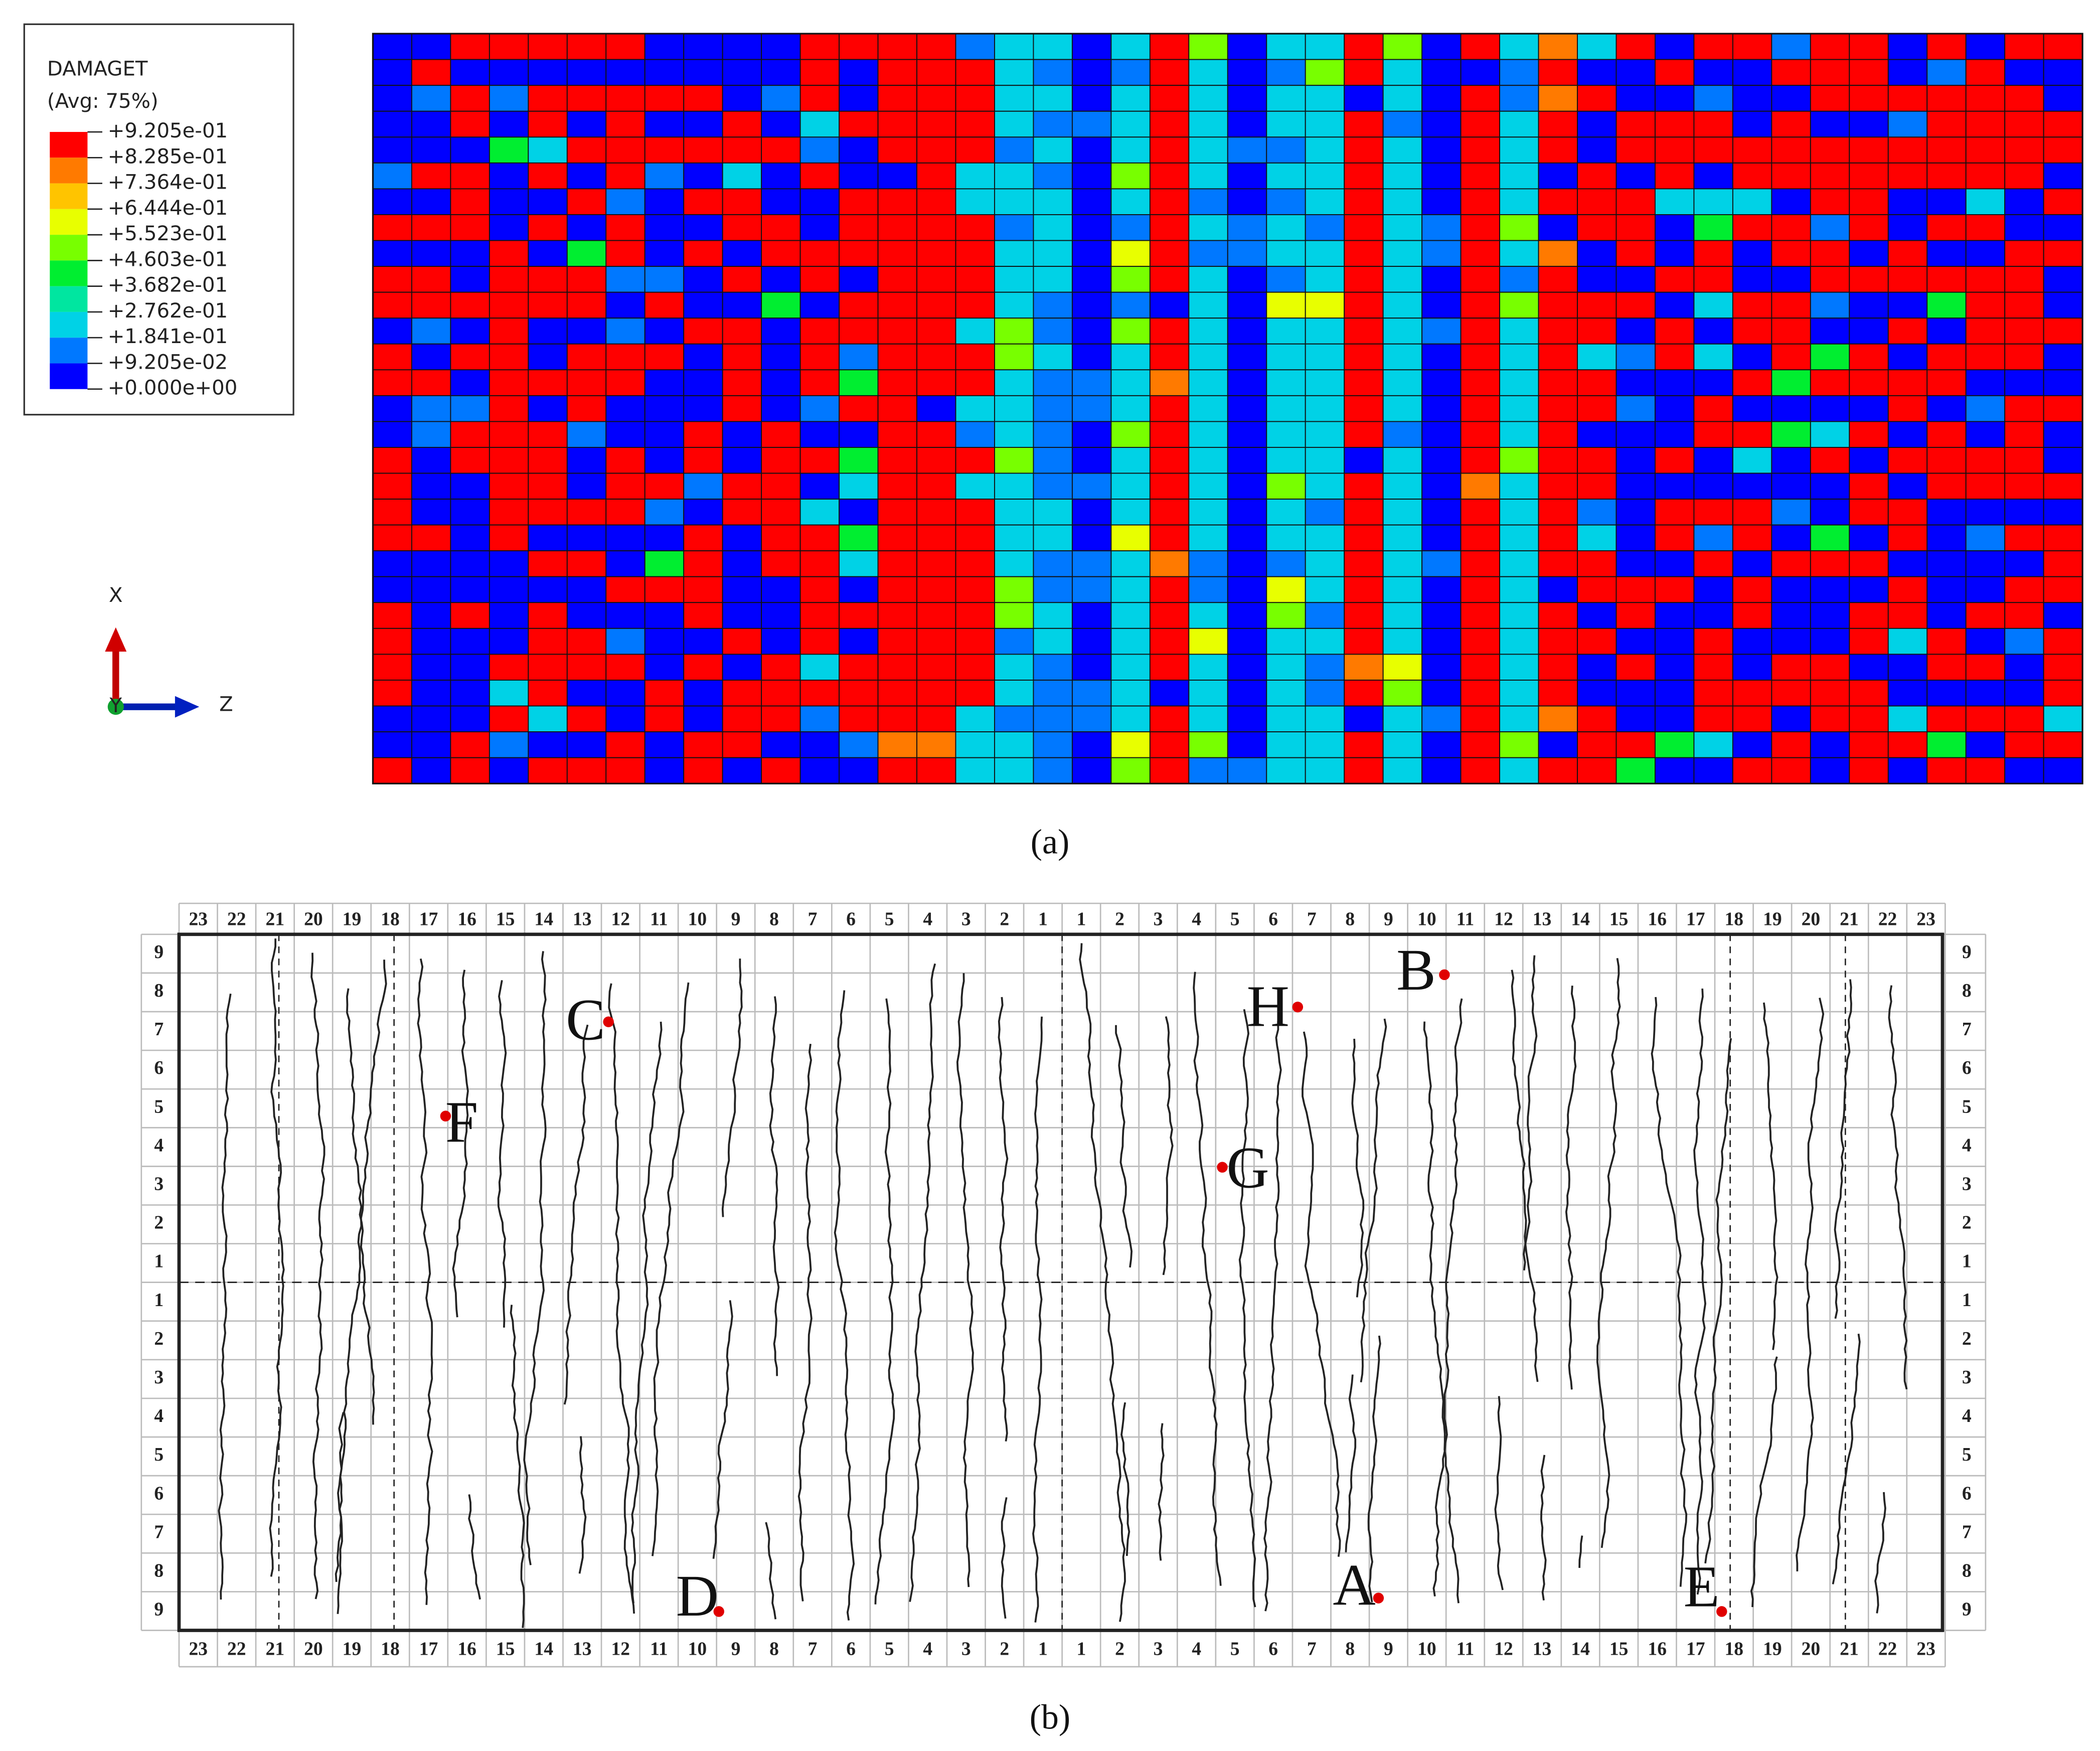  I want to click on crack, so click(1358, 1168).